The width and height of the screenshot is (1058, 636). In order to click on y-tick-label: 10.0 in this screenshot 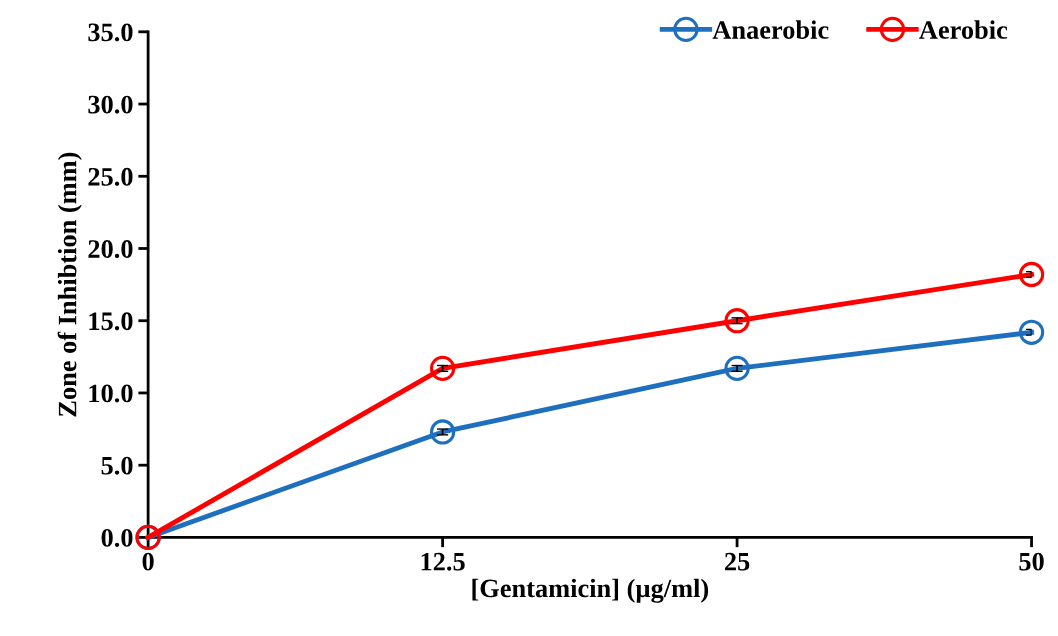, I will do `click(111, 393)`.